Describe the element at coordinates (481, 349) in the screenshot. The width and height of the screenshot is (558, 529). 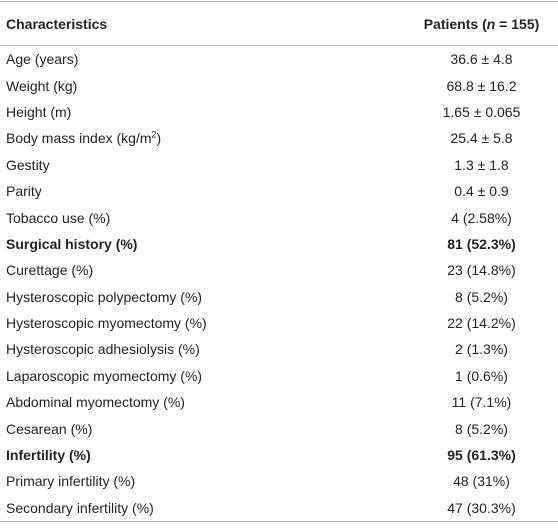
I see `table-cell: 2 (1.3%)` at that location.